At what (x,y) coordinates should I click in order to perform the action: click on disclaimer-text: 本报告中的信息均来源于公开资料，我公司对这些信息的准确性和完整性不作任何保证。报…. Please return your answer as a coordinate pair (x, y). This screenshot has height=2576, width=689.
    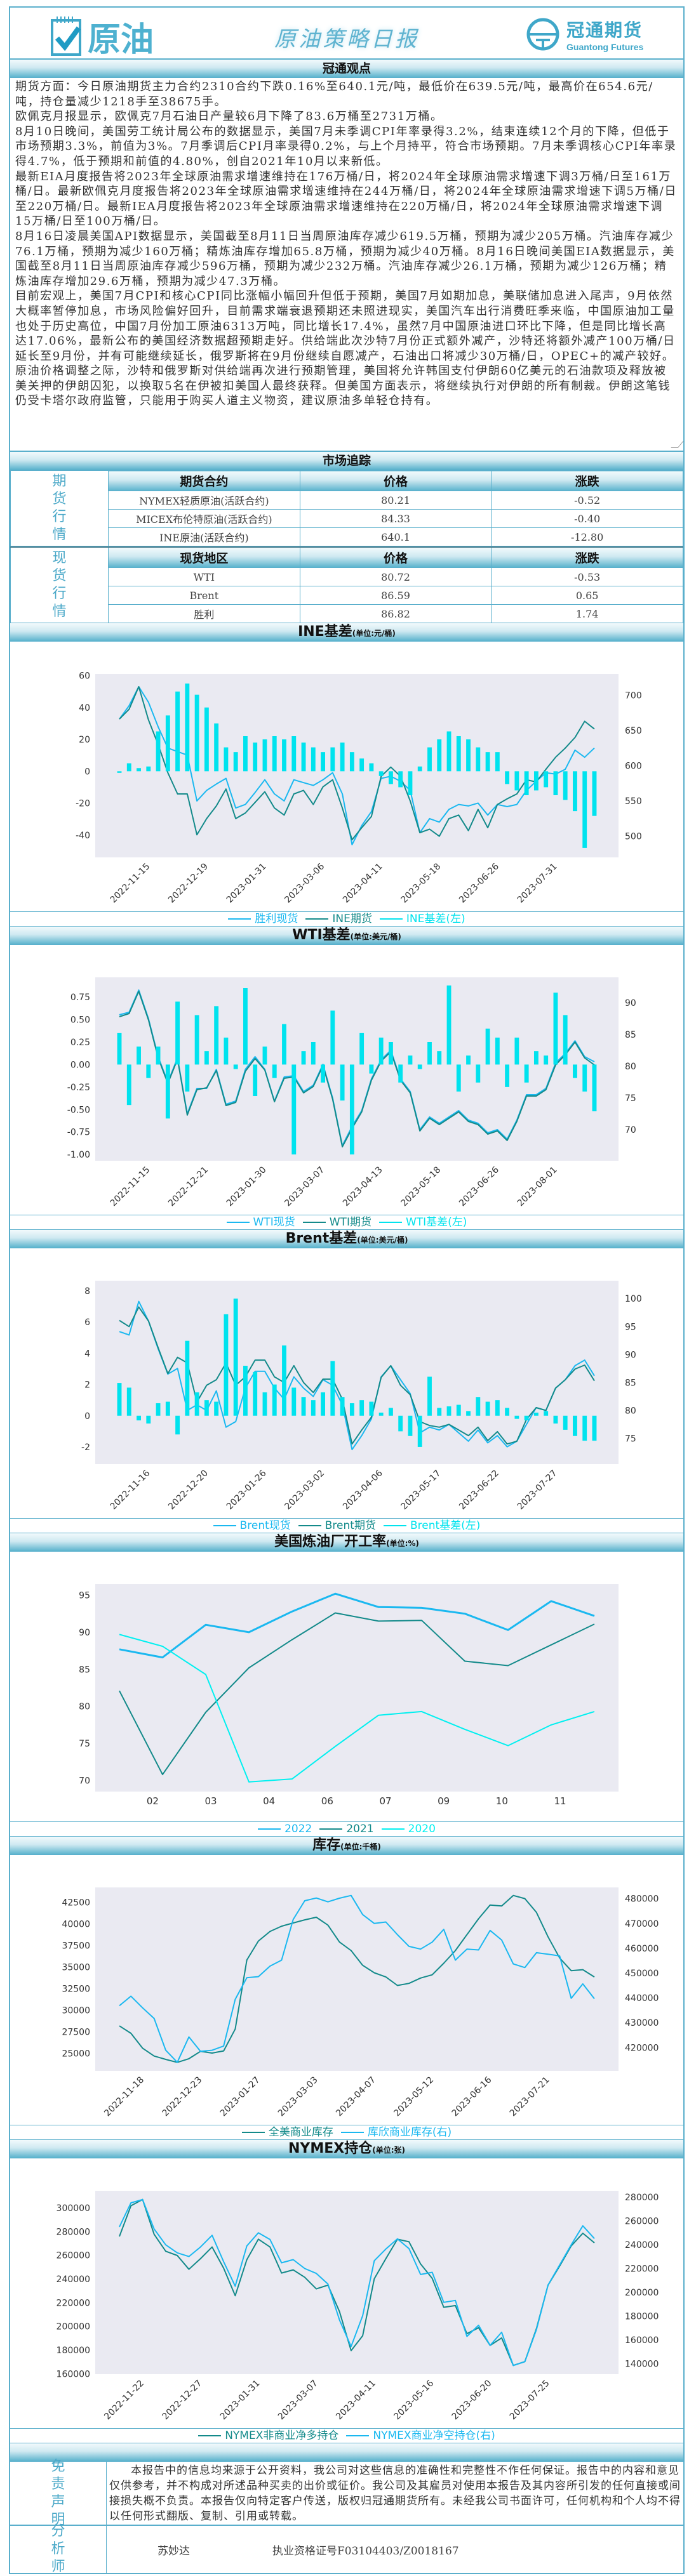
    Looking at the image, I should click on (395, 2493).